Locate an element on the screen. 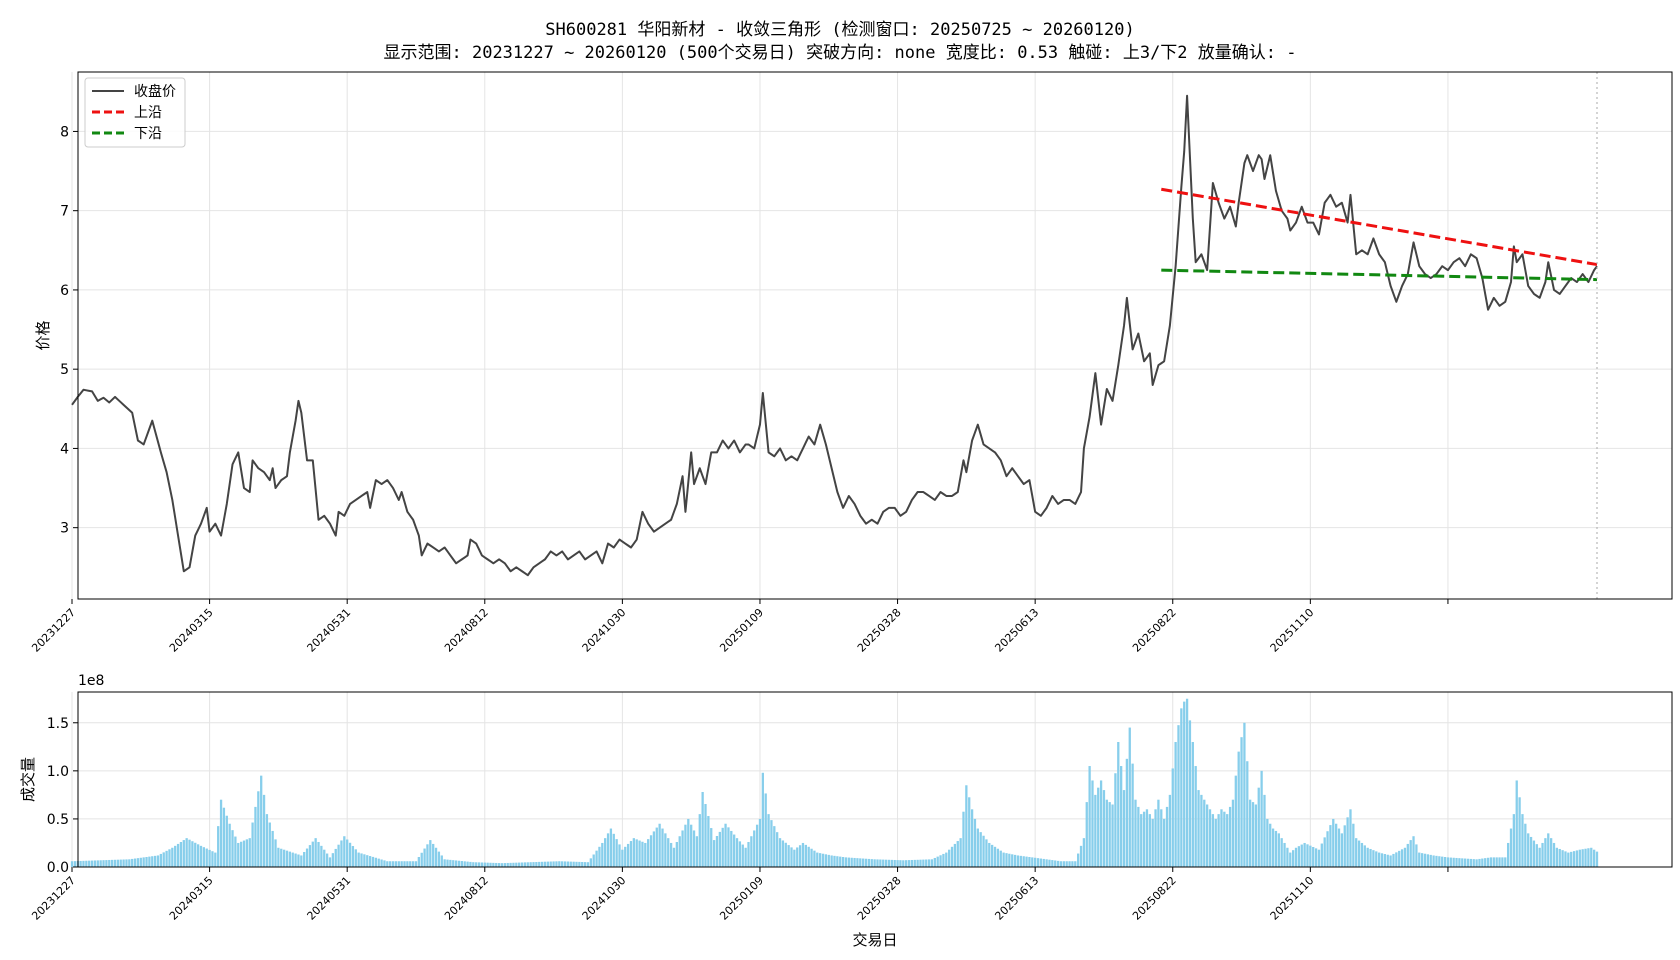  x-axis-title: 交易日 is located at coordinates (874, 940).